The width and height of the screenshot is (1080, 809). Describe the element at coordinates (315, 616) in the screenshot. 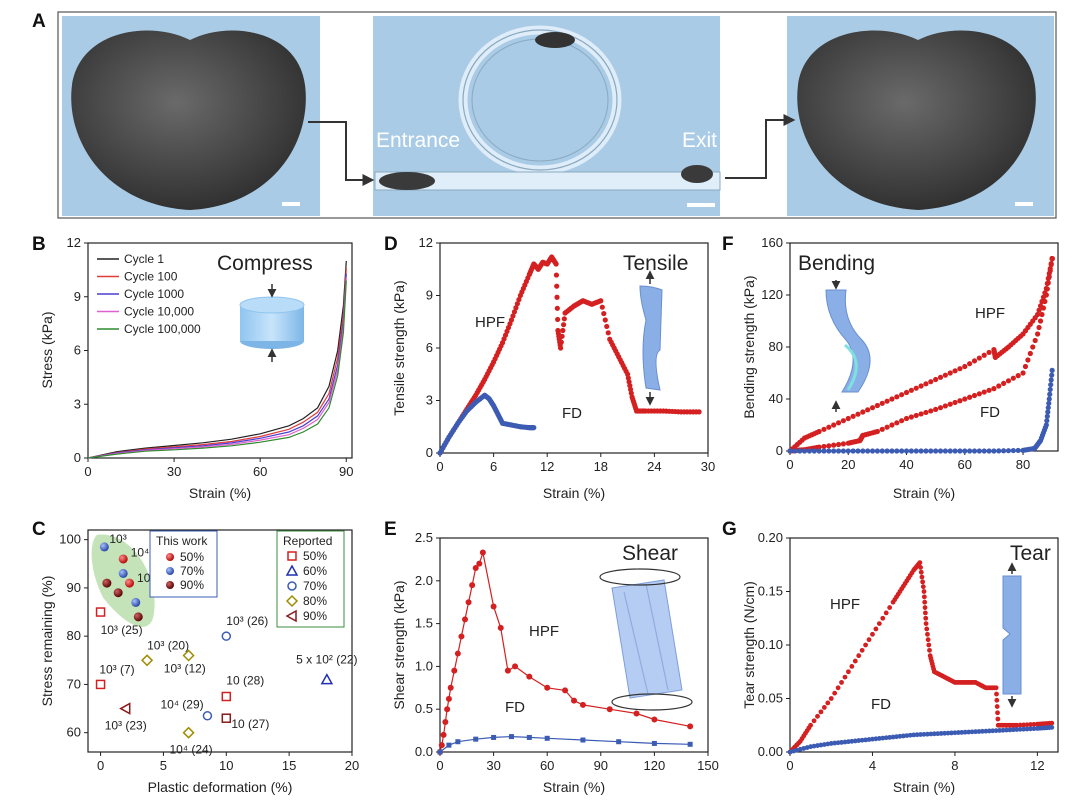

I see `legend-label: 90%` at that location.